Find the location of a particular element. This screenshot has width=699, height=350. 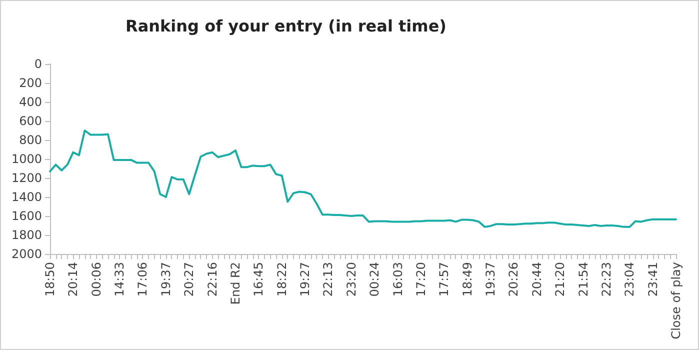

x-tick-label: 20:27 is located at coordinates (189, 279).